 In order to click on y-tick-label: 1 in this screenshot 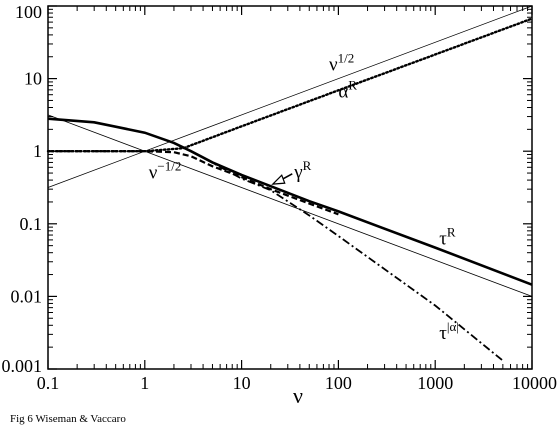, I will do `click(37, 151)`.